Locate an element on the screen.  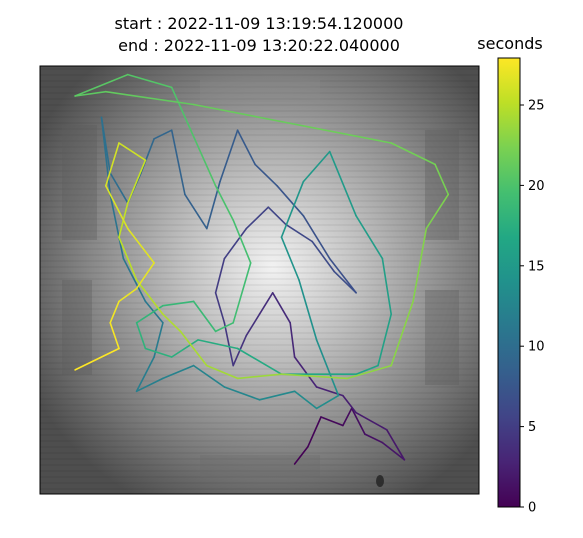
colorbar-tick-label: 20 is located at coordinates (536, 186).